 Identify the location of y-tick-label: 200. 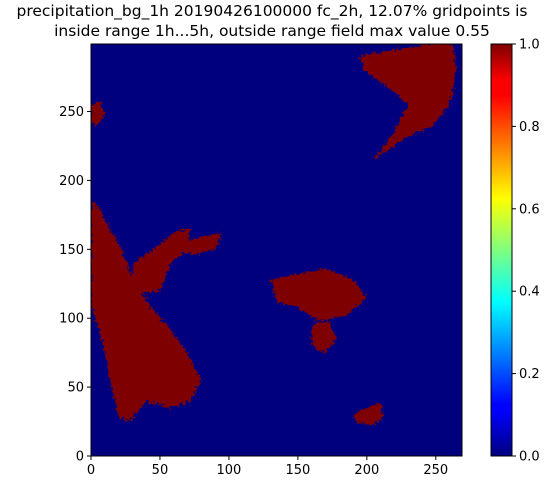
(71, 181).